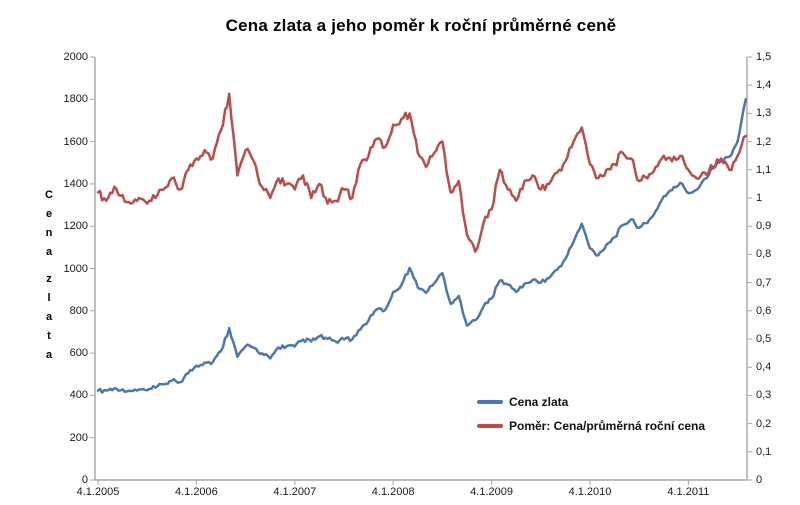  I want to click on y-left-tick-label: 1400, so click(75, 183).